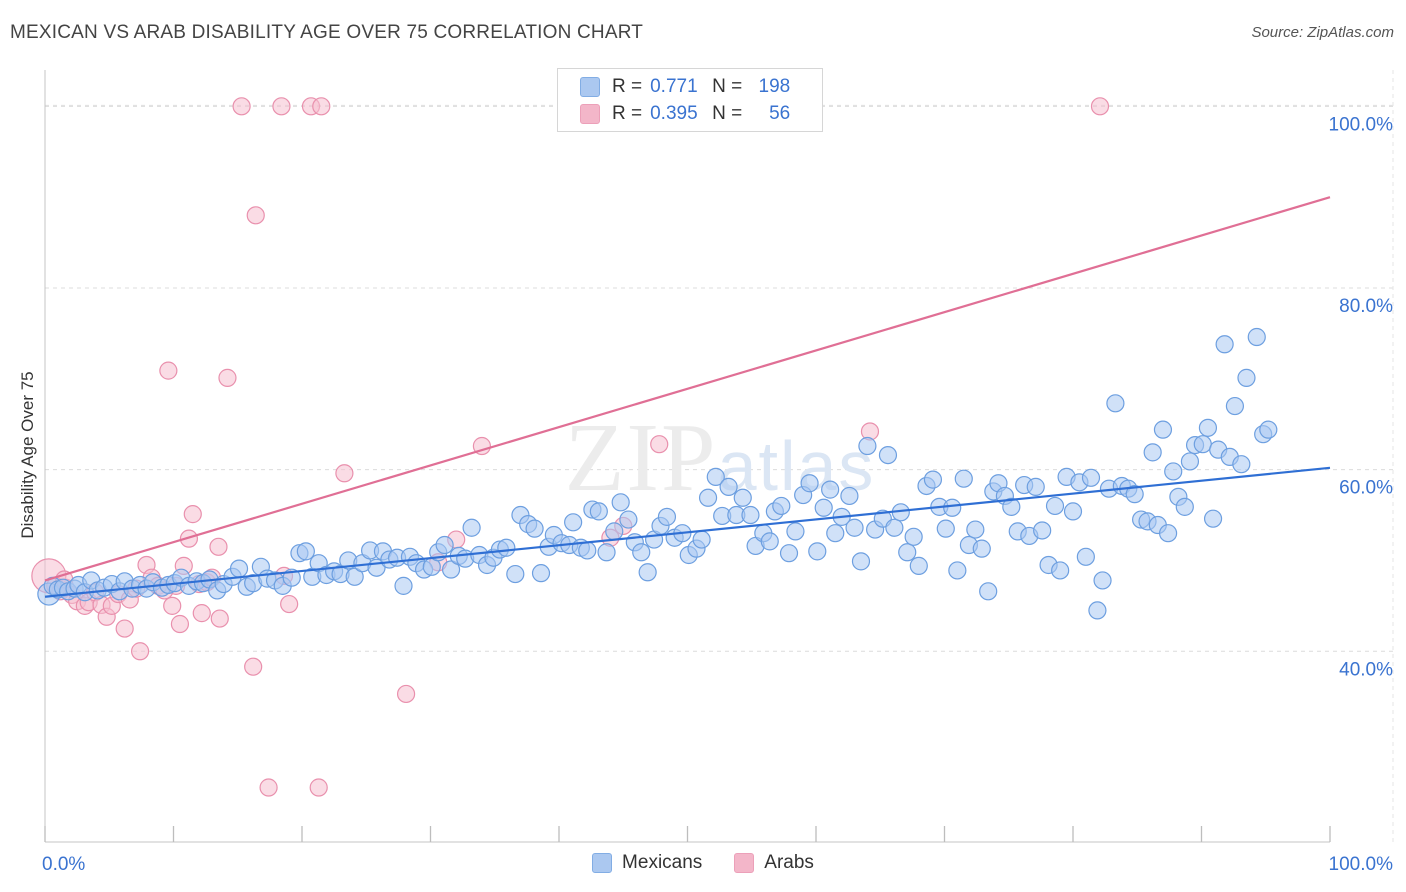 This screenshot has height=892, width=1406. I want to click on legend-item-mexicans: Mexicans, so click(647, 863).